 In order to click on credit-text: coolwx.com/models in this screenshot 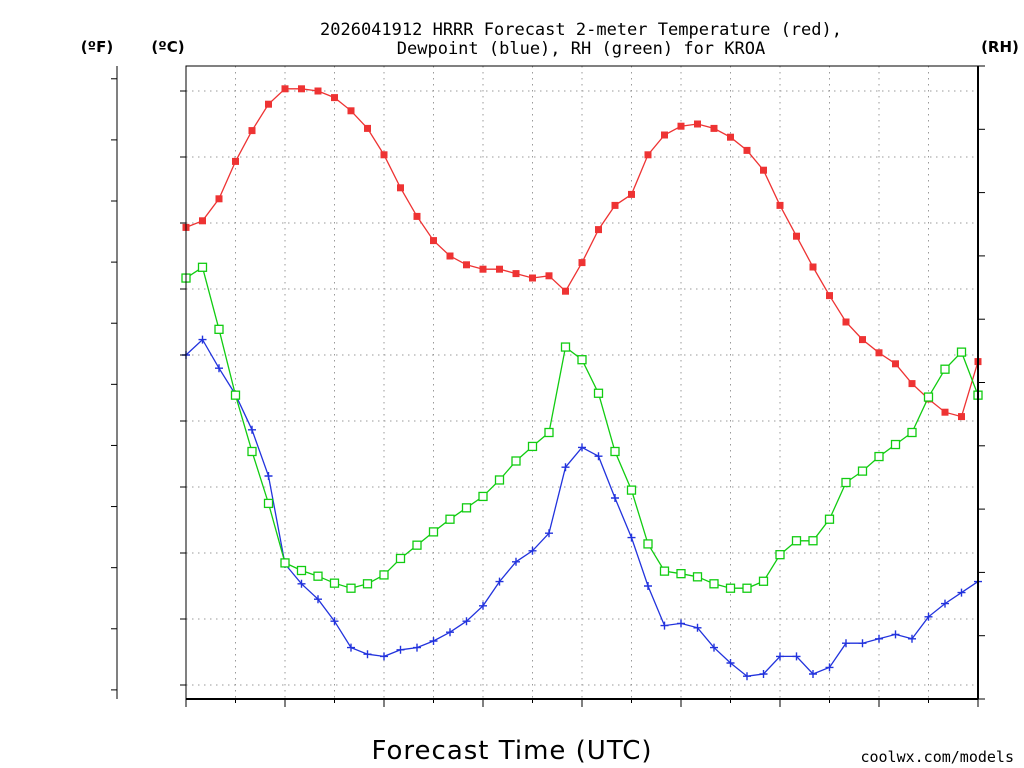, I will do `click(937, 757)`.